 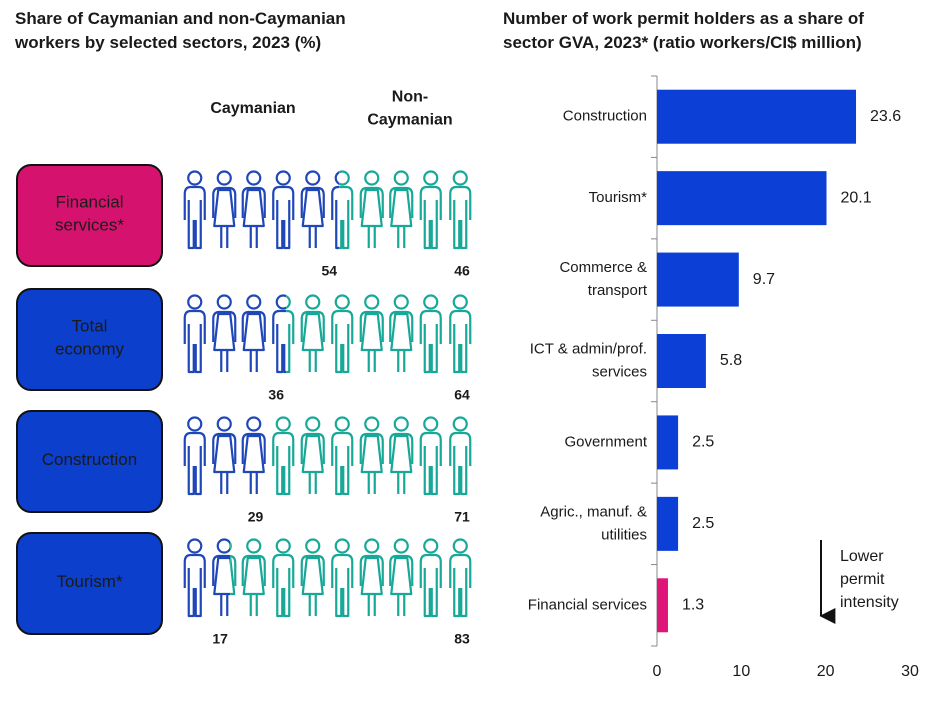 I want to click on x-tick-label: 30, so click(x=910, y=671).